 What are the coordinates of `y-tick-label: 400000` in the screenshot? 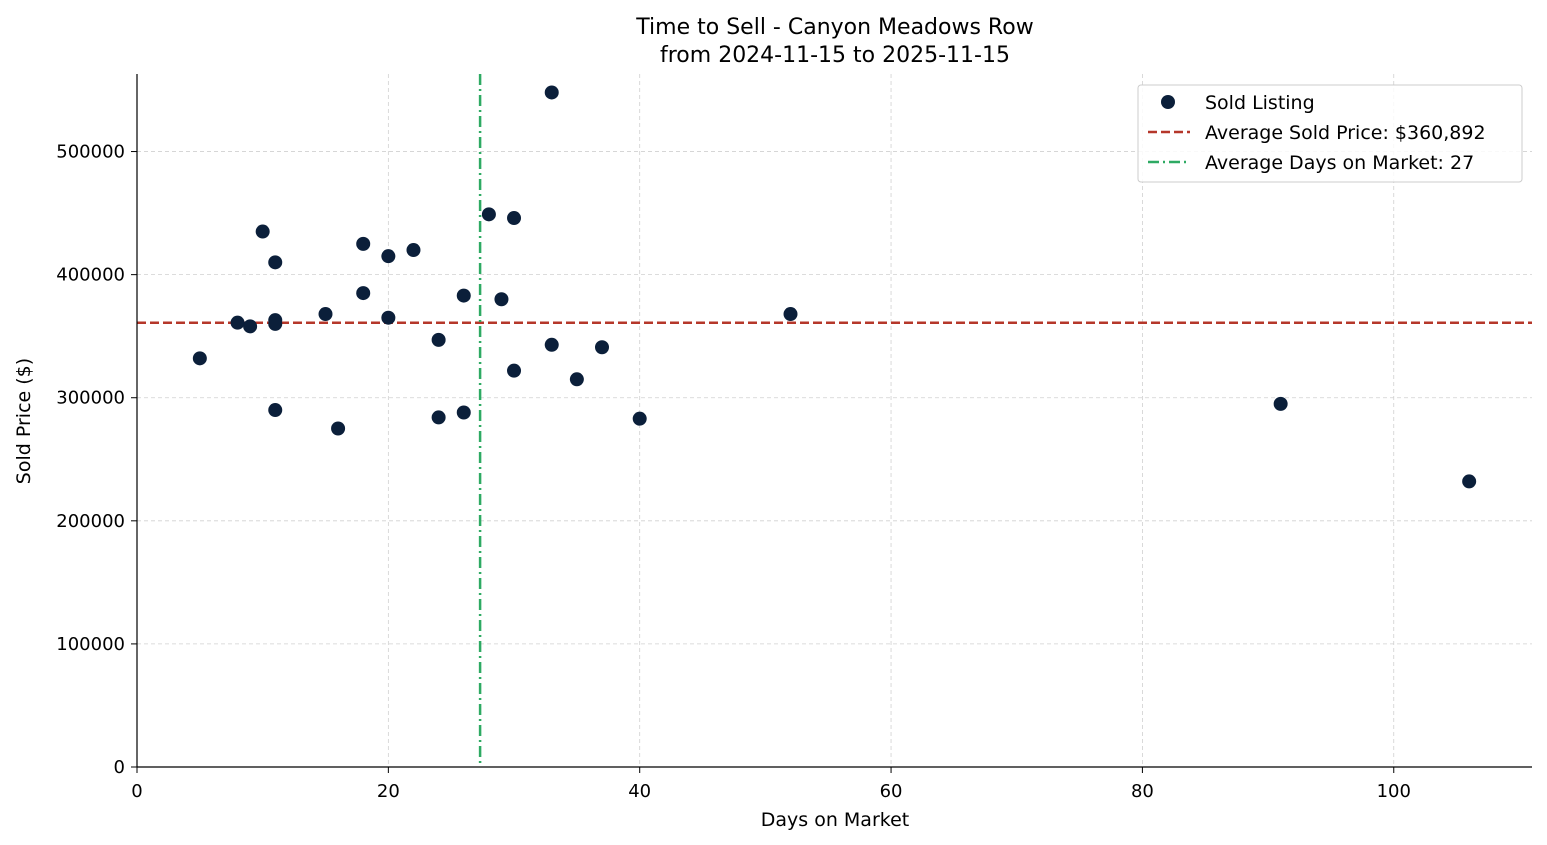 It's located at (90, 275).